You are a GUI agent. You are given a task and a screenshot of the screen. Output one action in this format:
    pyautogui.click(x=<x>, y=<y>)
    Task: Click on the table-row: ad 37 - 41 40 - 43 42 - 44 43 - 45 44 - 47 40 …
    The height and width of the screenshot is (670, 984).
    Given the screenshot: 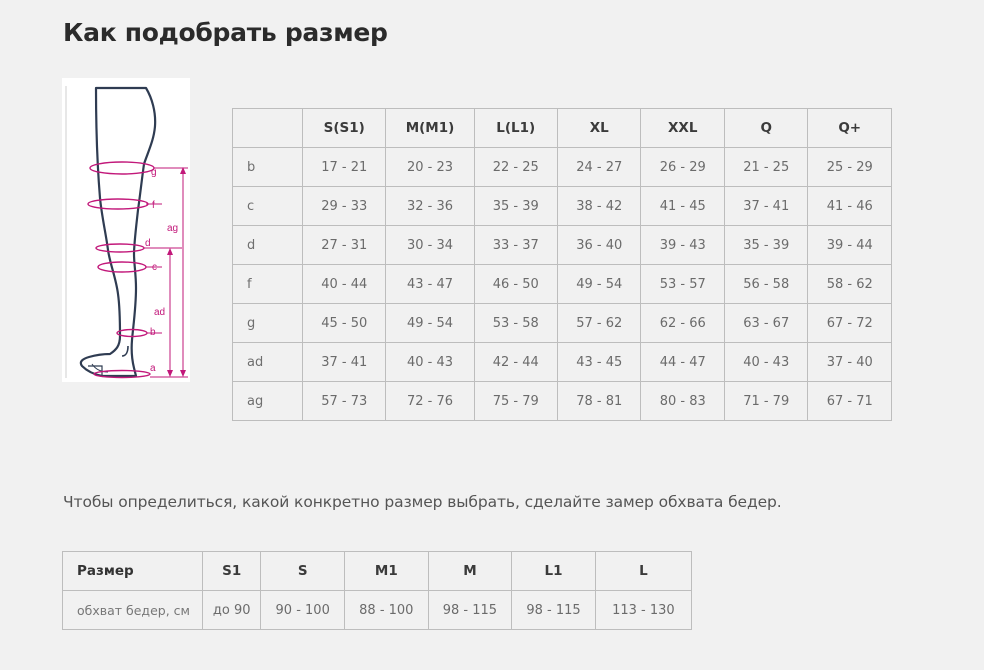 What is the action you would take?
    pyautogui.click(x=562, y=362)
    